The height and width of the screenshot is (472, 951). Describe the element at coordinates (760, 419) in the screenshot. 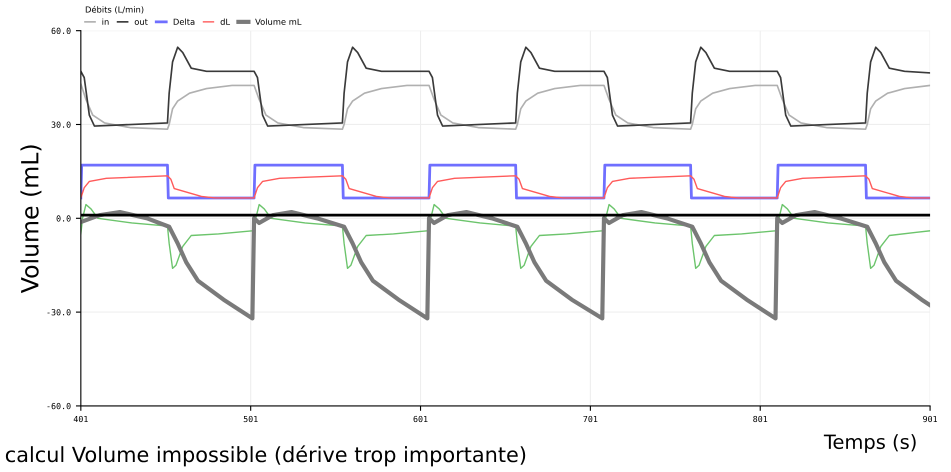

I see `x-tick-label: 801` at that location.